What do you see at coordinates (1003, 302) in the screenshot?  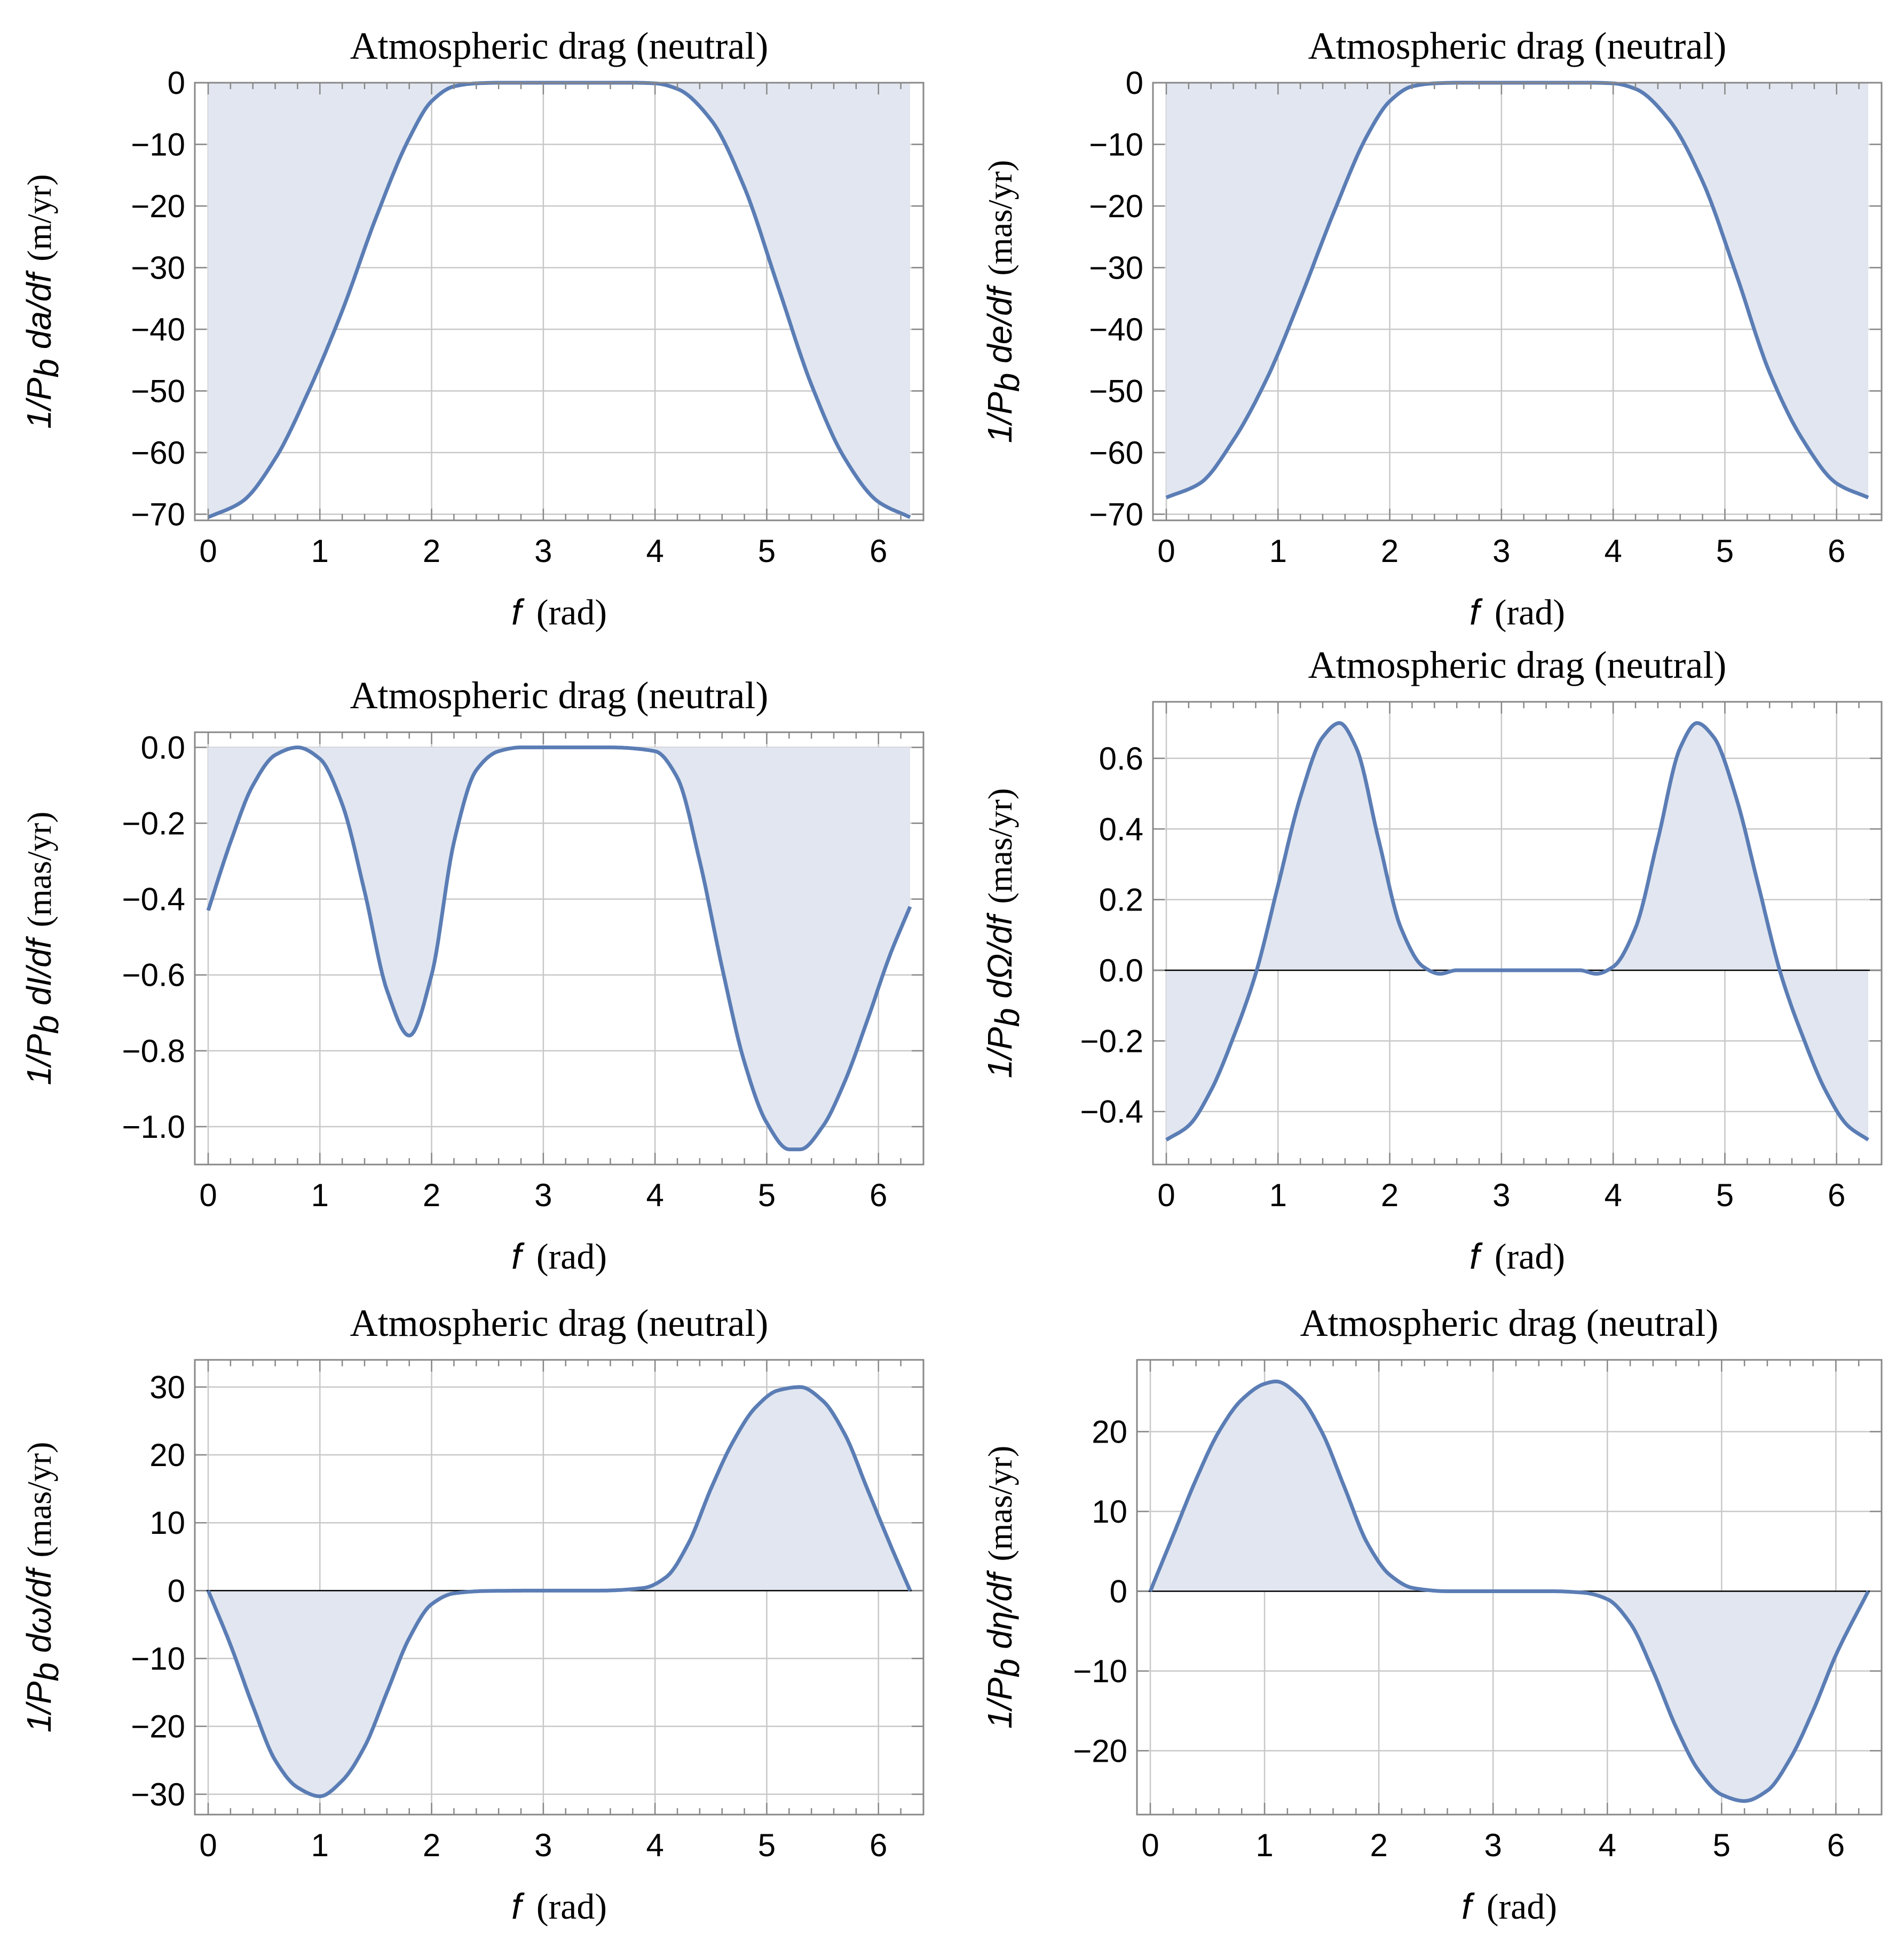 I see `y-axis-label: 1/Pb de/df(mas/yr)` at bounding box center [1003, 302].